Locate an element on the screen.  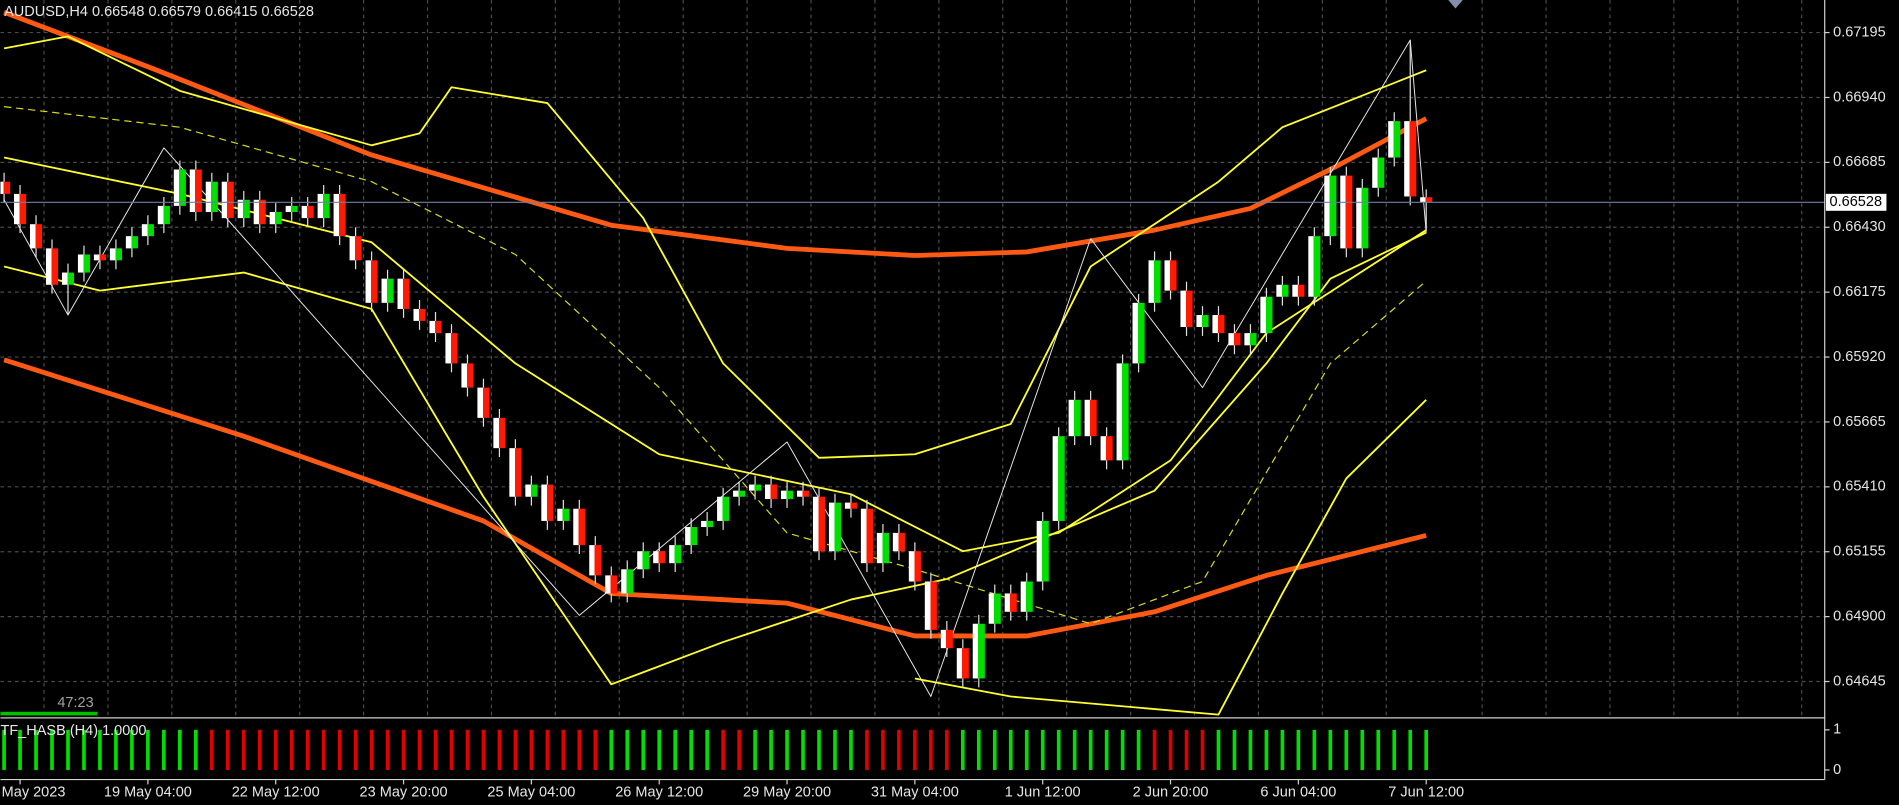
x-tick-label: 26 May 12:00 is located at coordinates (659, 793).